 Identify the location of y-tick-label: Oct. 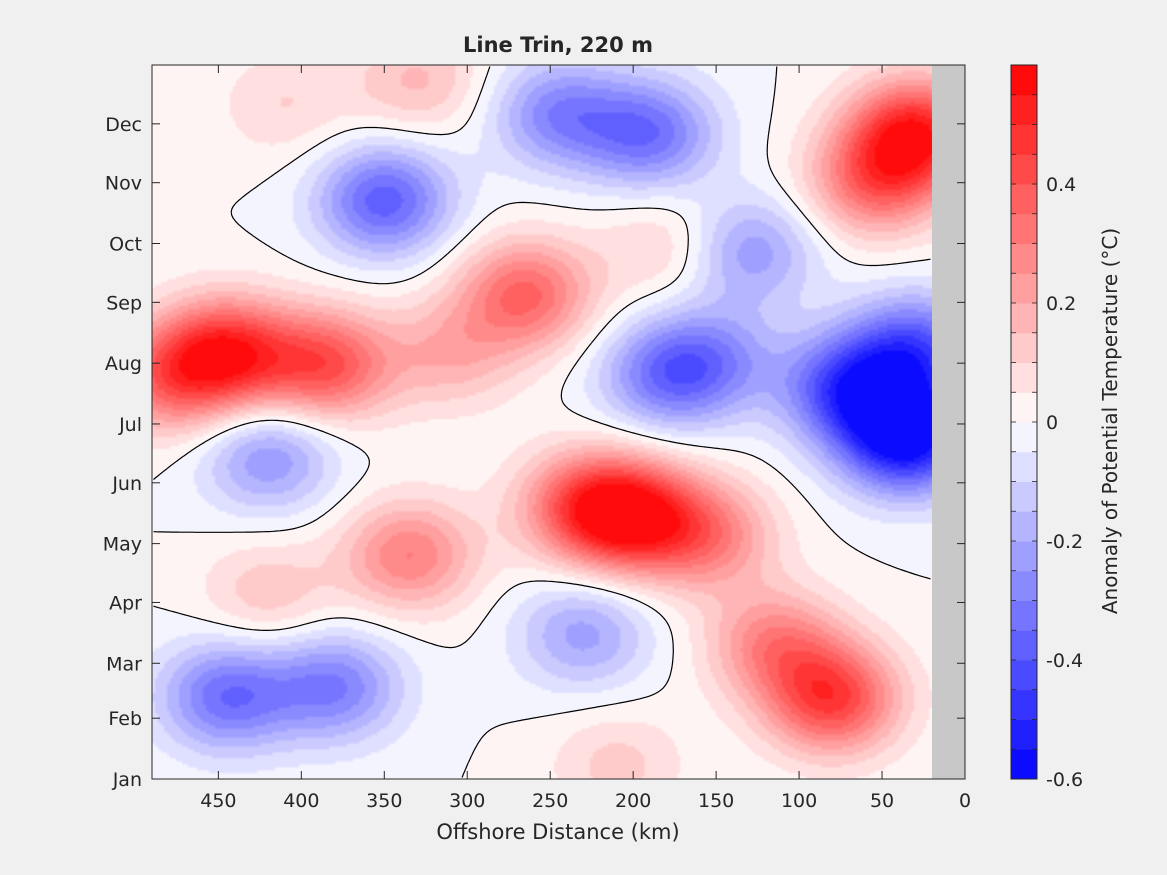
(125, 245).